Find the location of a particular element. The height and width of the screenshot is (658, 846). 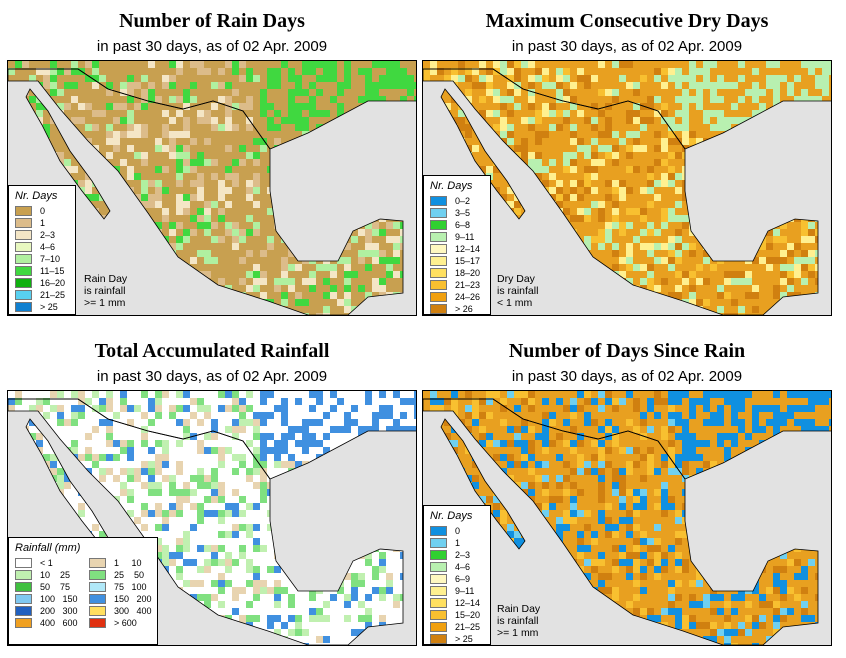

legend-item: > 25 is located at coordinates (457, 639).